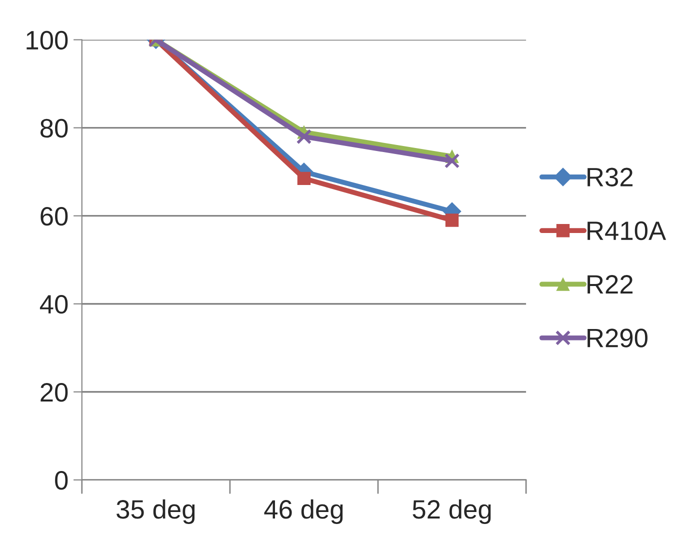 The height and width of the screenshot is (560, 694). What do you see at coordinates (610, 284) in the screenshot?
I see `legend-label: R22` at bounding box center [610, 284].